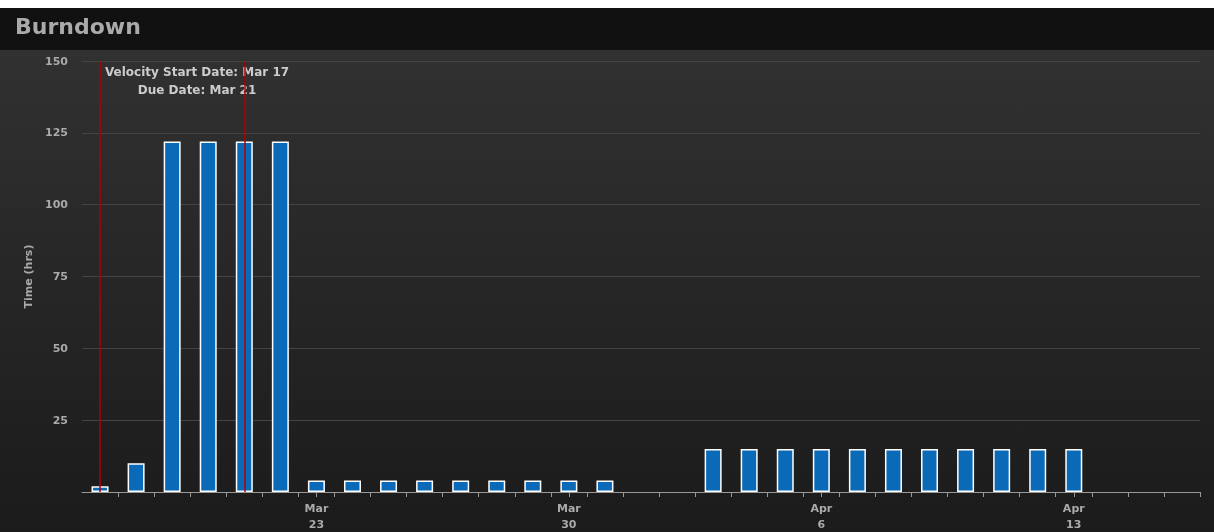 The image size is (1214, 532). Describe the element at coordinates (57, 61) in the screenshot. I see `y-tick-label: 150` at that location.